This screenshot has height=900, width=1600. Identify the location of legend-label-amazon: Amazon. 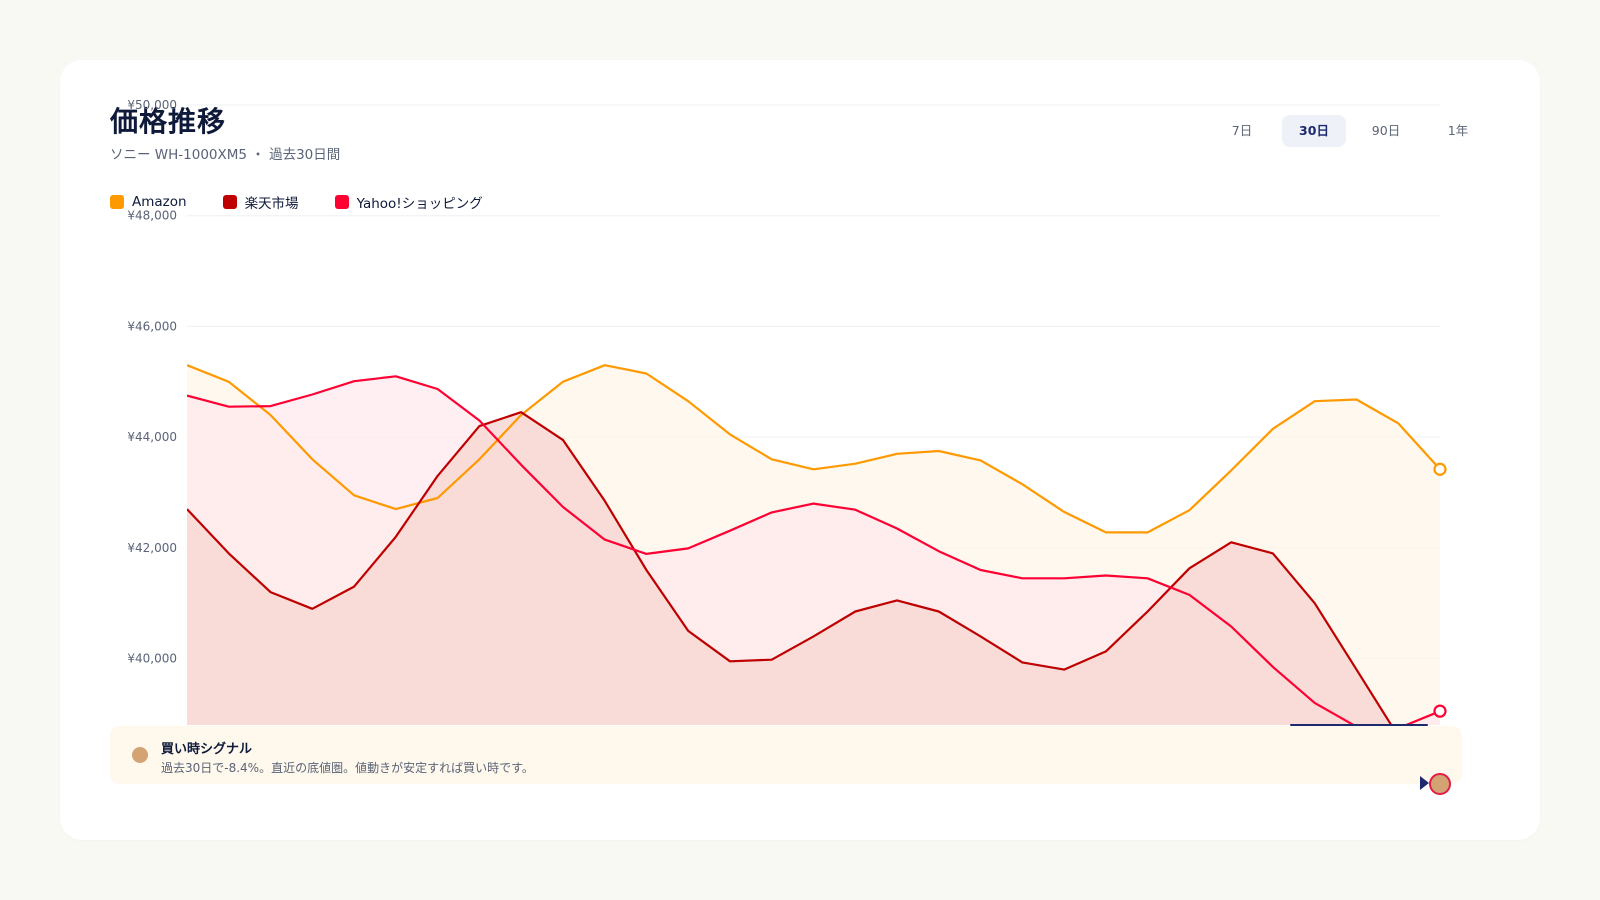
(159, 202).